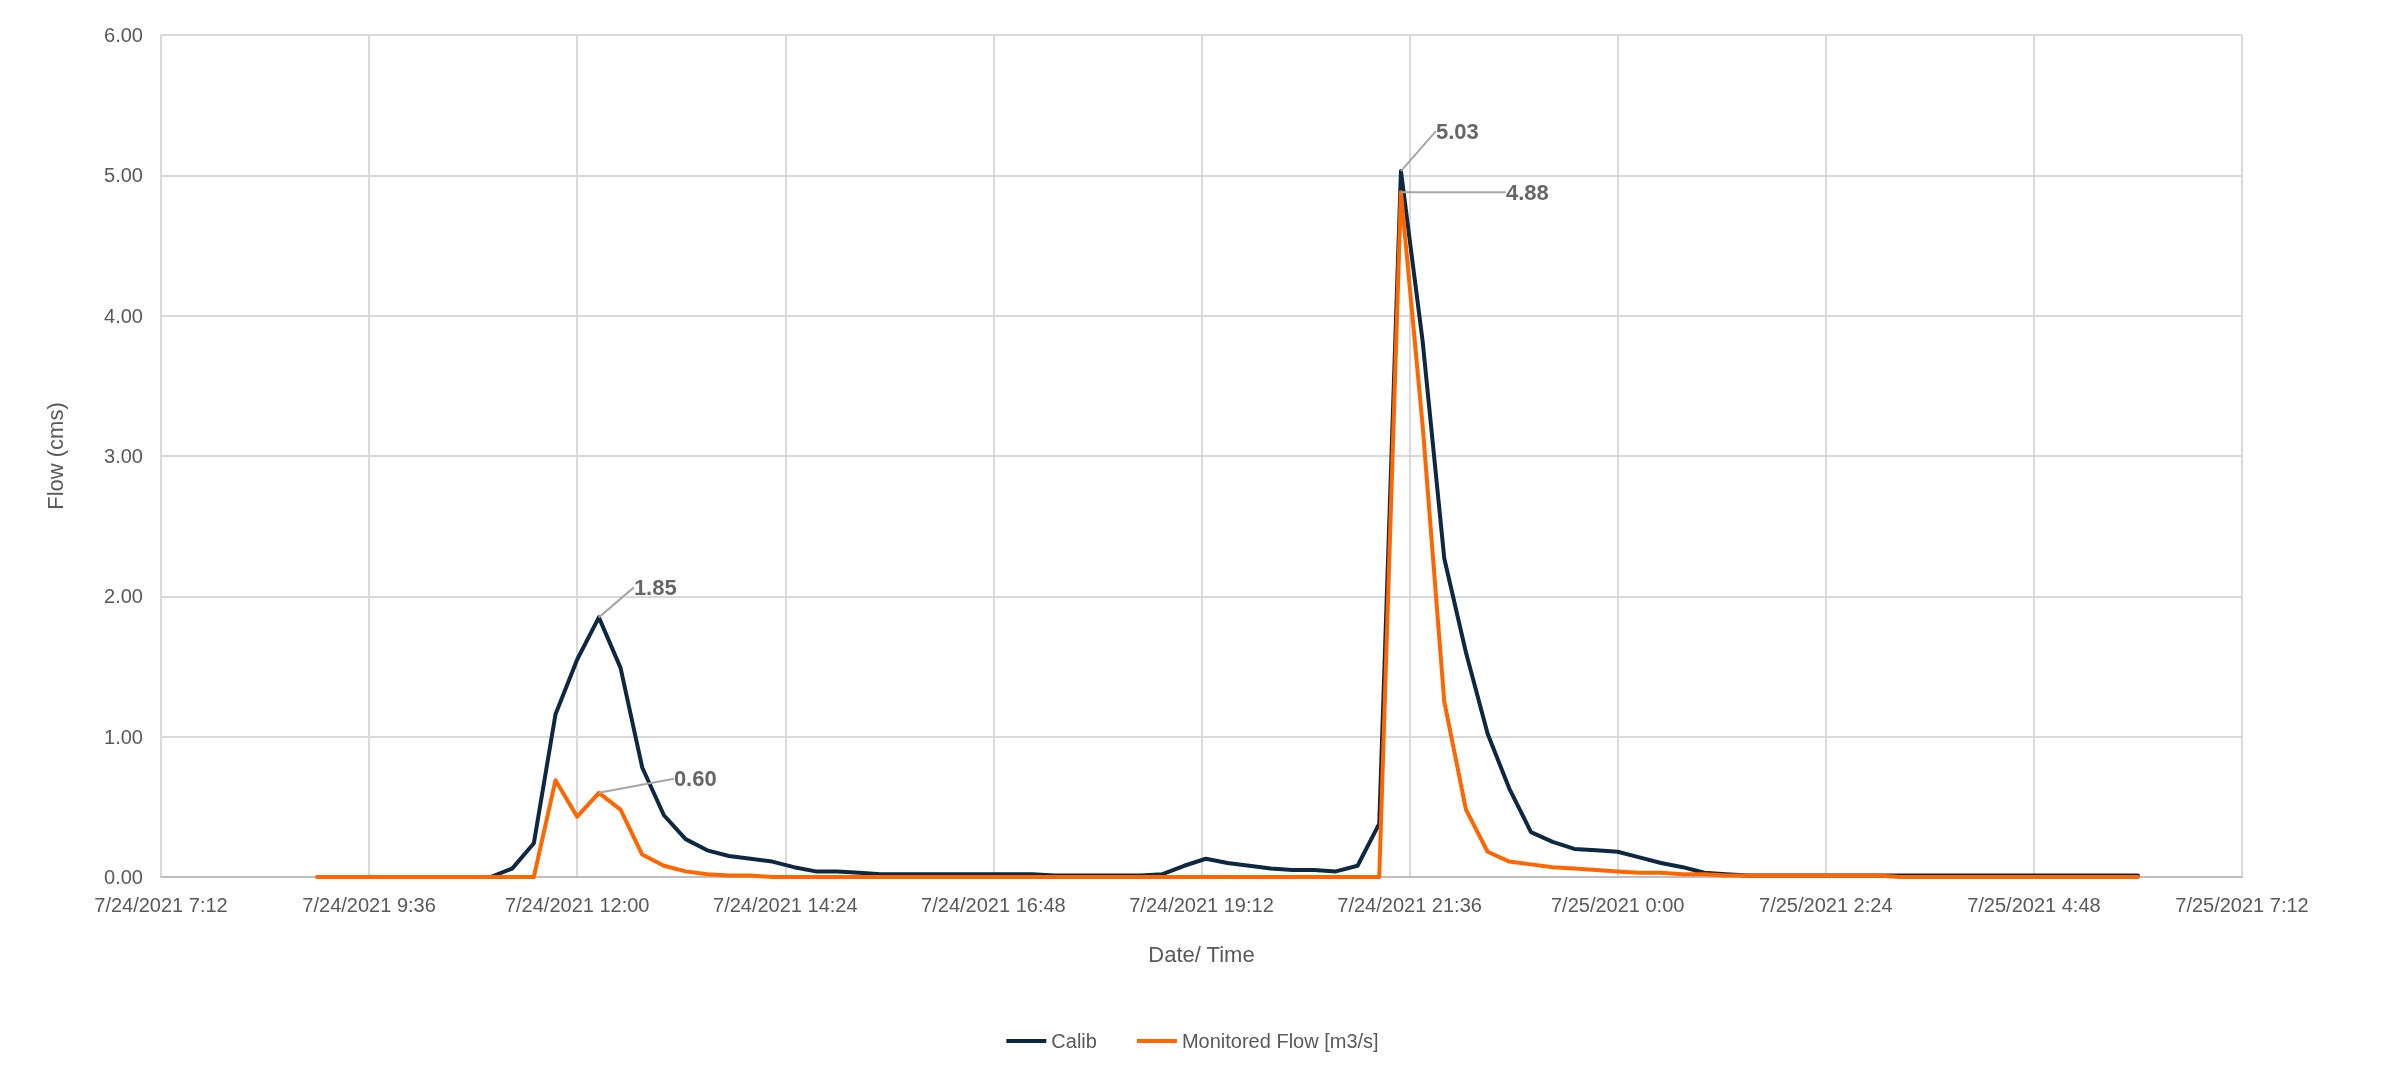 This screenshot has height=1071, width=2385. I want to click on y-tick-label: 1.00, so click(123, 736).